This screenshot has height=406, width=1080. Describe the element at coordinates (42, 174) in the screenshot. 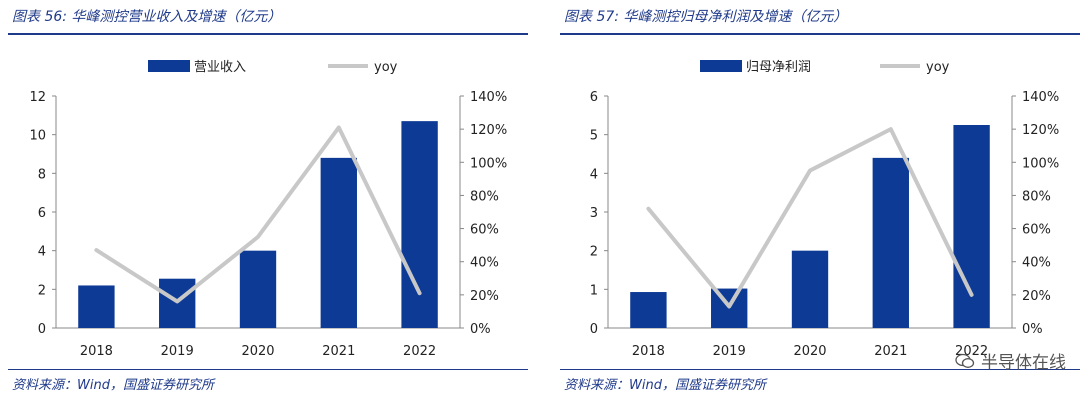

I see `left-tick-label: 8` at that location.